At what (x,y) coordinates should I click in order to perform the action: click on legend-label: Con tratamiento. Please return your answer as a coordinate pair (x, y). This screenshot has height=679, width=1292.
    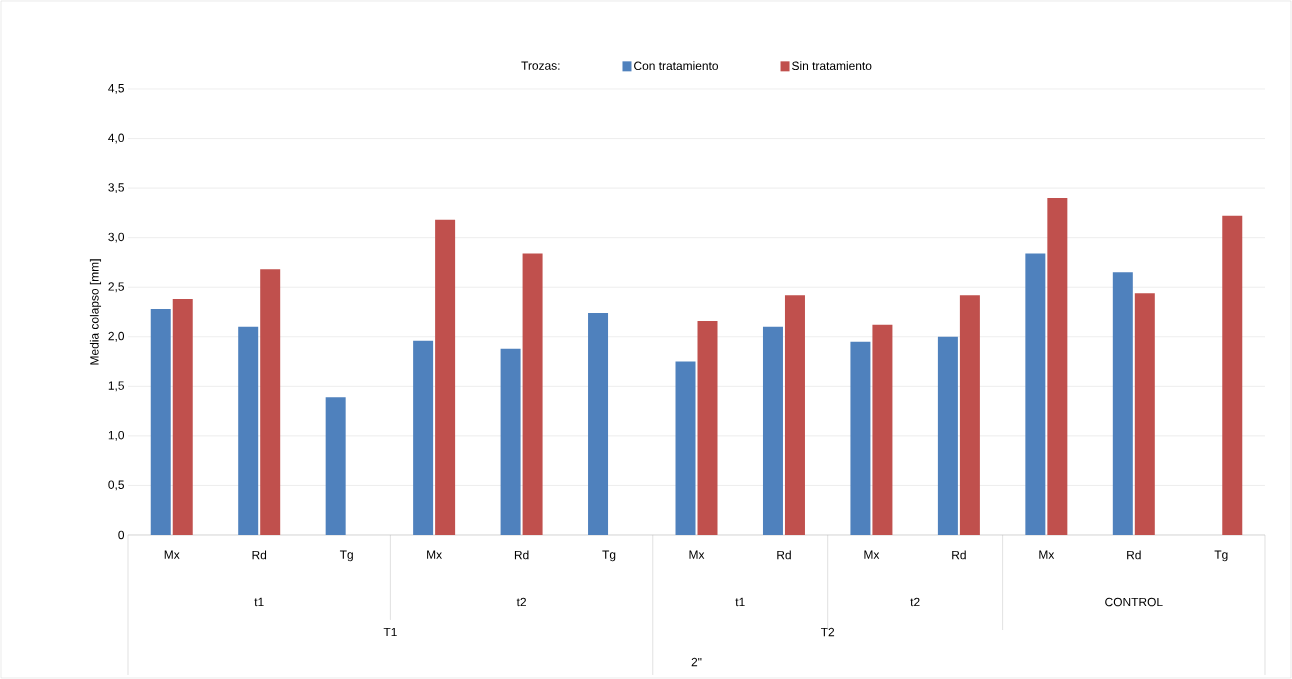
    Looking at the image, I should click on (676, 66).